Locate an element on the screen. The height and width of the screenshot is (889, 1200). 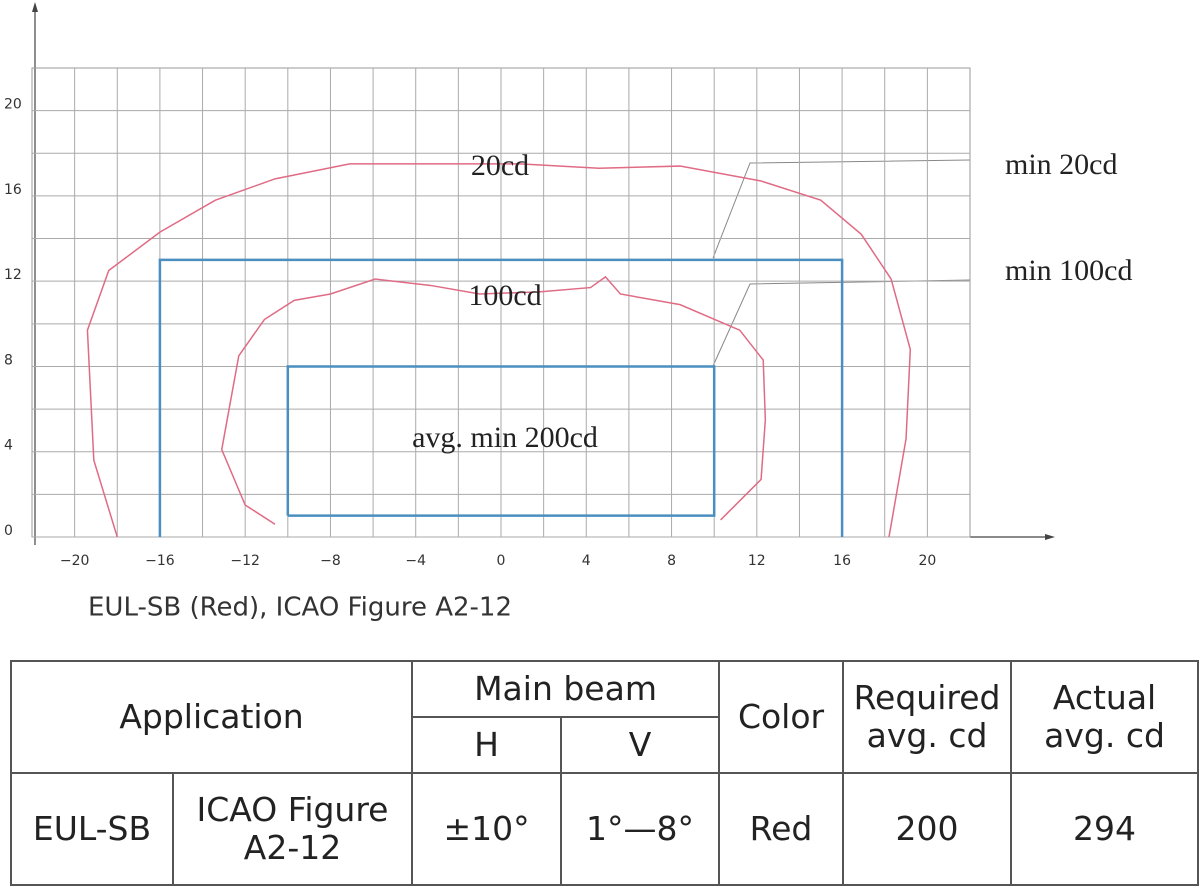
cell: 200 is located at coordinates (927, 829).